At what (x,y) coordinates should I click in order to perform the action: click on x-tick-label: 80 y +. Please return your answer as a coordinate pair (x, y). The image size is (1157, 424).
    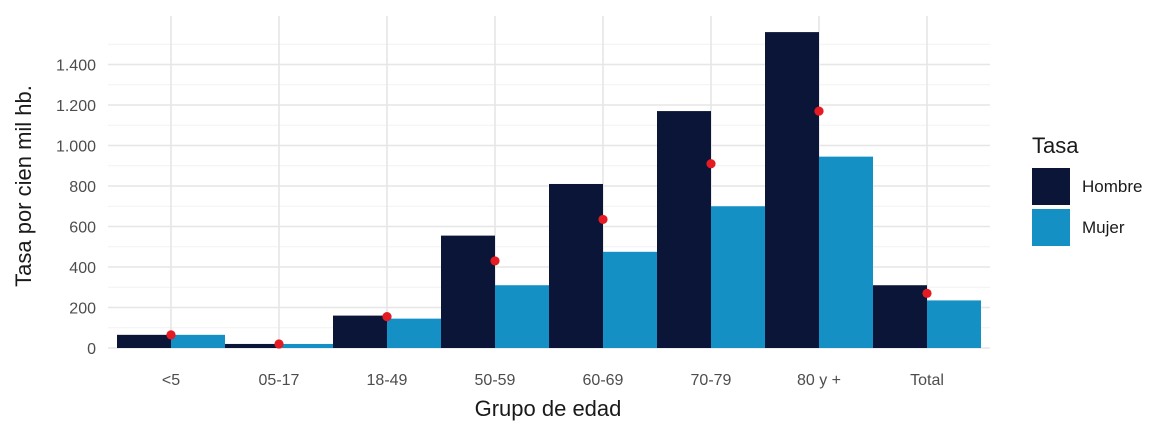
    Looking at the image, I should click on (819, 380).